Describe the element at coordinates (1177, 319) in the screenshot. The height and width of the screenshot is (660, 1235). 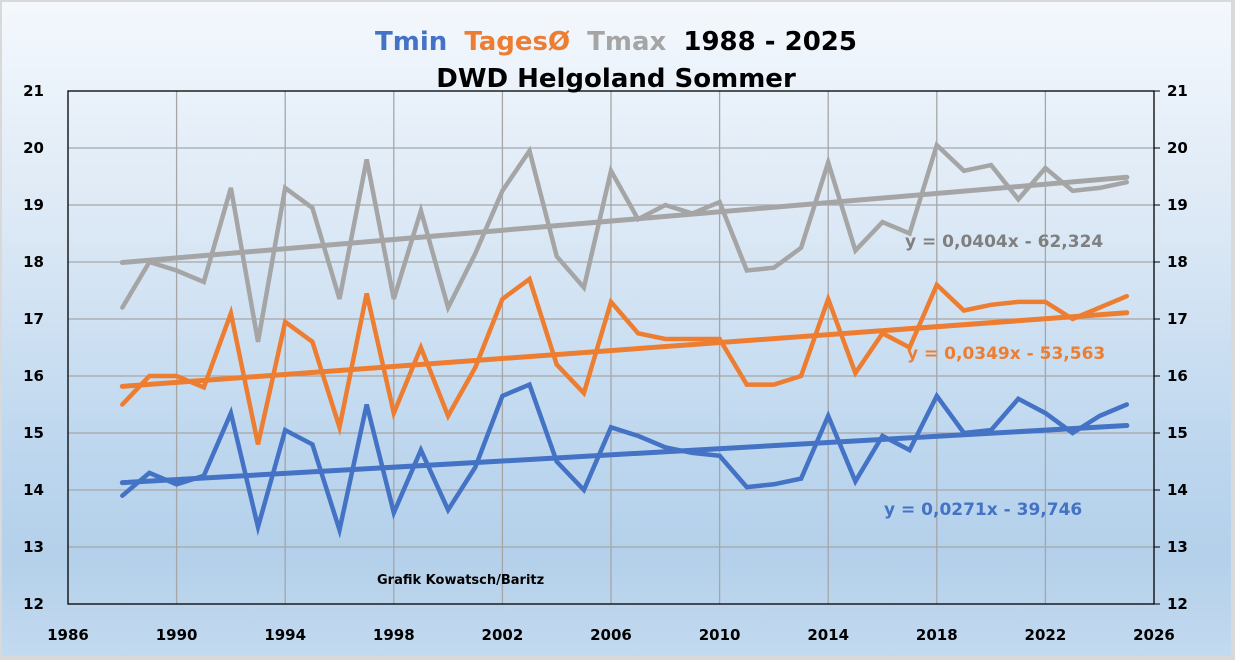
I see `y-tick-label-right: 17` at that location.